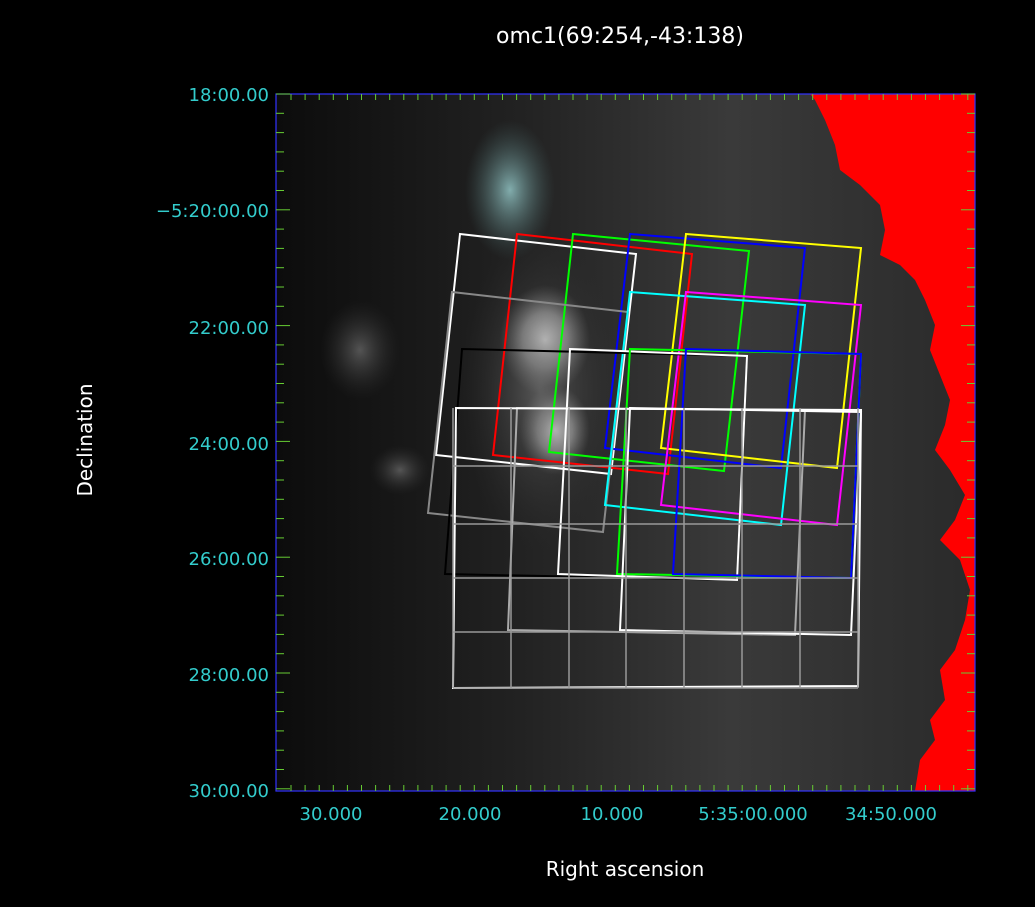 The height and width of the screenshot is (907, 1035). Describe the element at coordinates (229, 95) in the screenshot. I see `y-tick-label: 18:00.00` at that location.